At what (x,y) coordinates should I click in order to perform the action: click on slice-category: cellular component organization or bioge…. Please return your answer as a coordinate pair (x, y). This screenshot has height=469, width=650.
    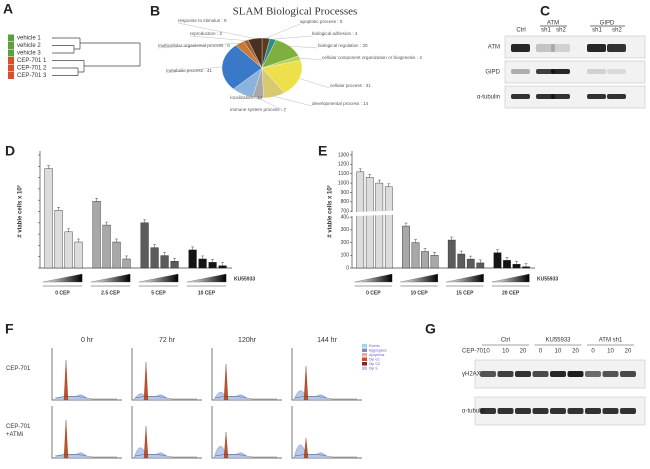
    Looking at the image, I should click on (369, 57).